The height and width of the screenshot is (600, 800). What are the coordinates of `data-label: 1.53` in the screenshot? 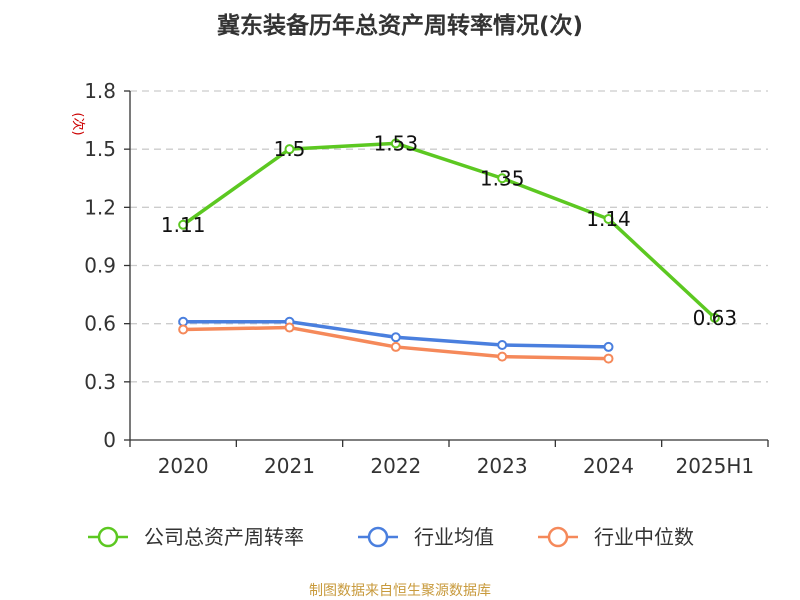 It's located at (396, 143).